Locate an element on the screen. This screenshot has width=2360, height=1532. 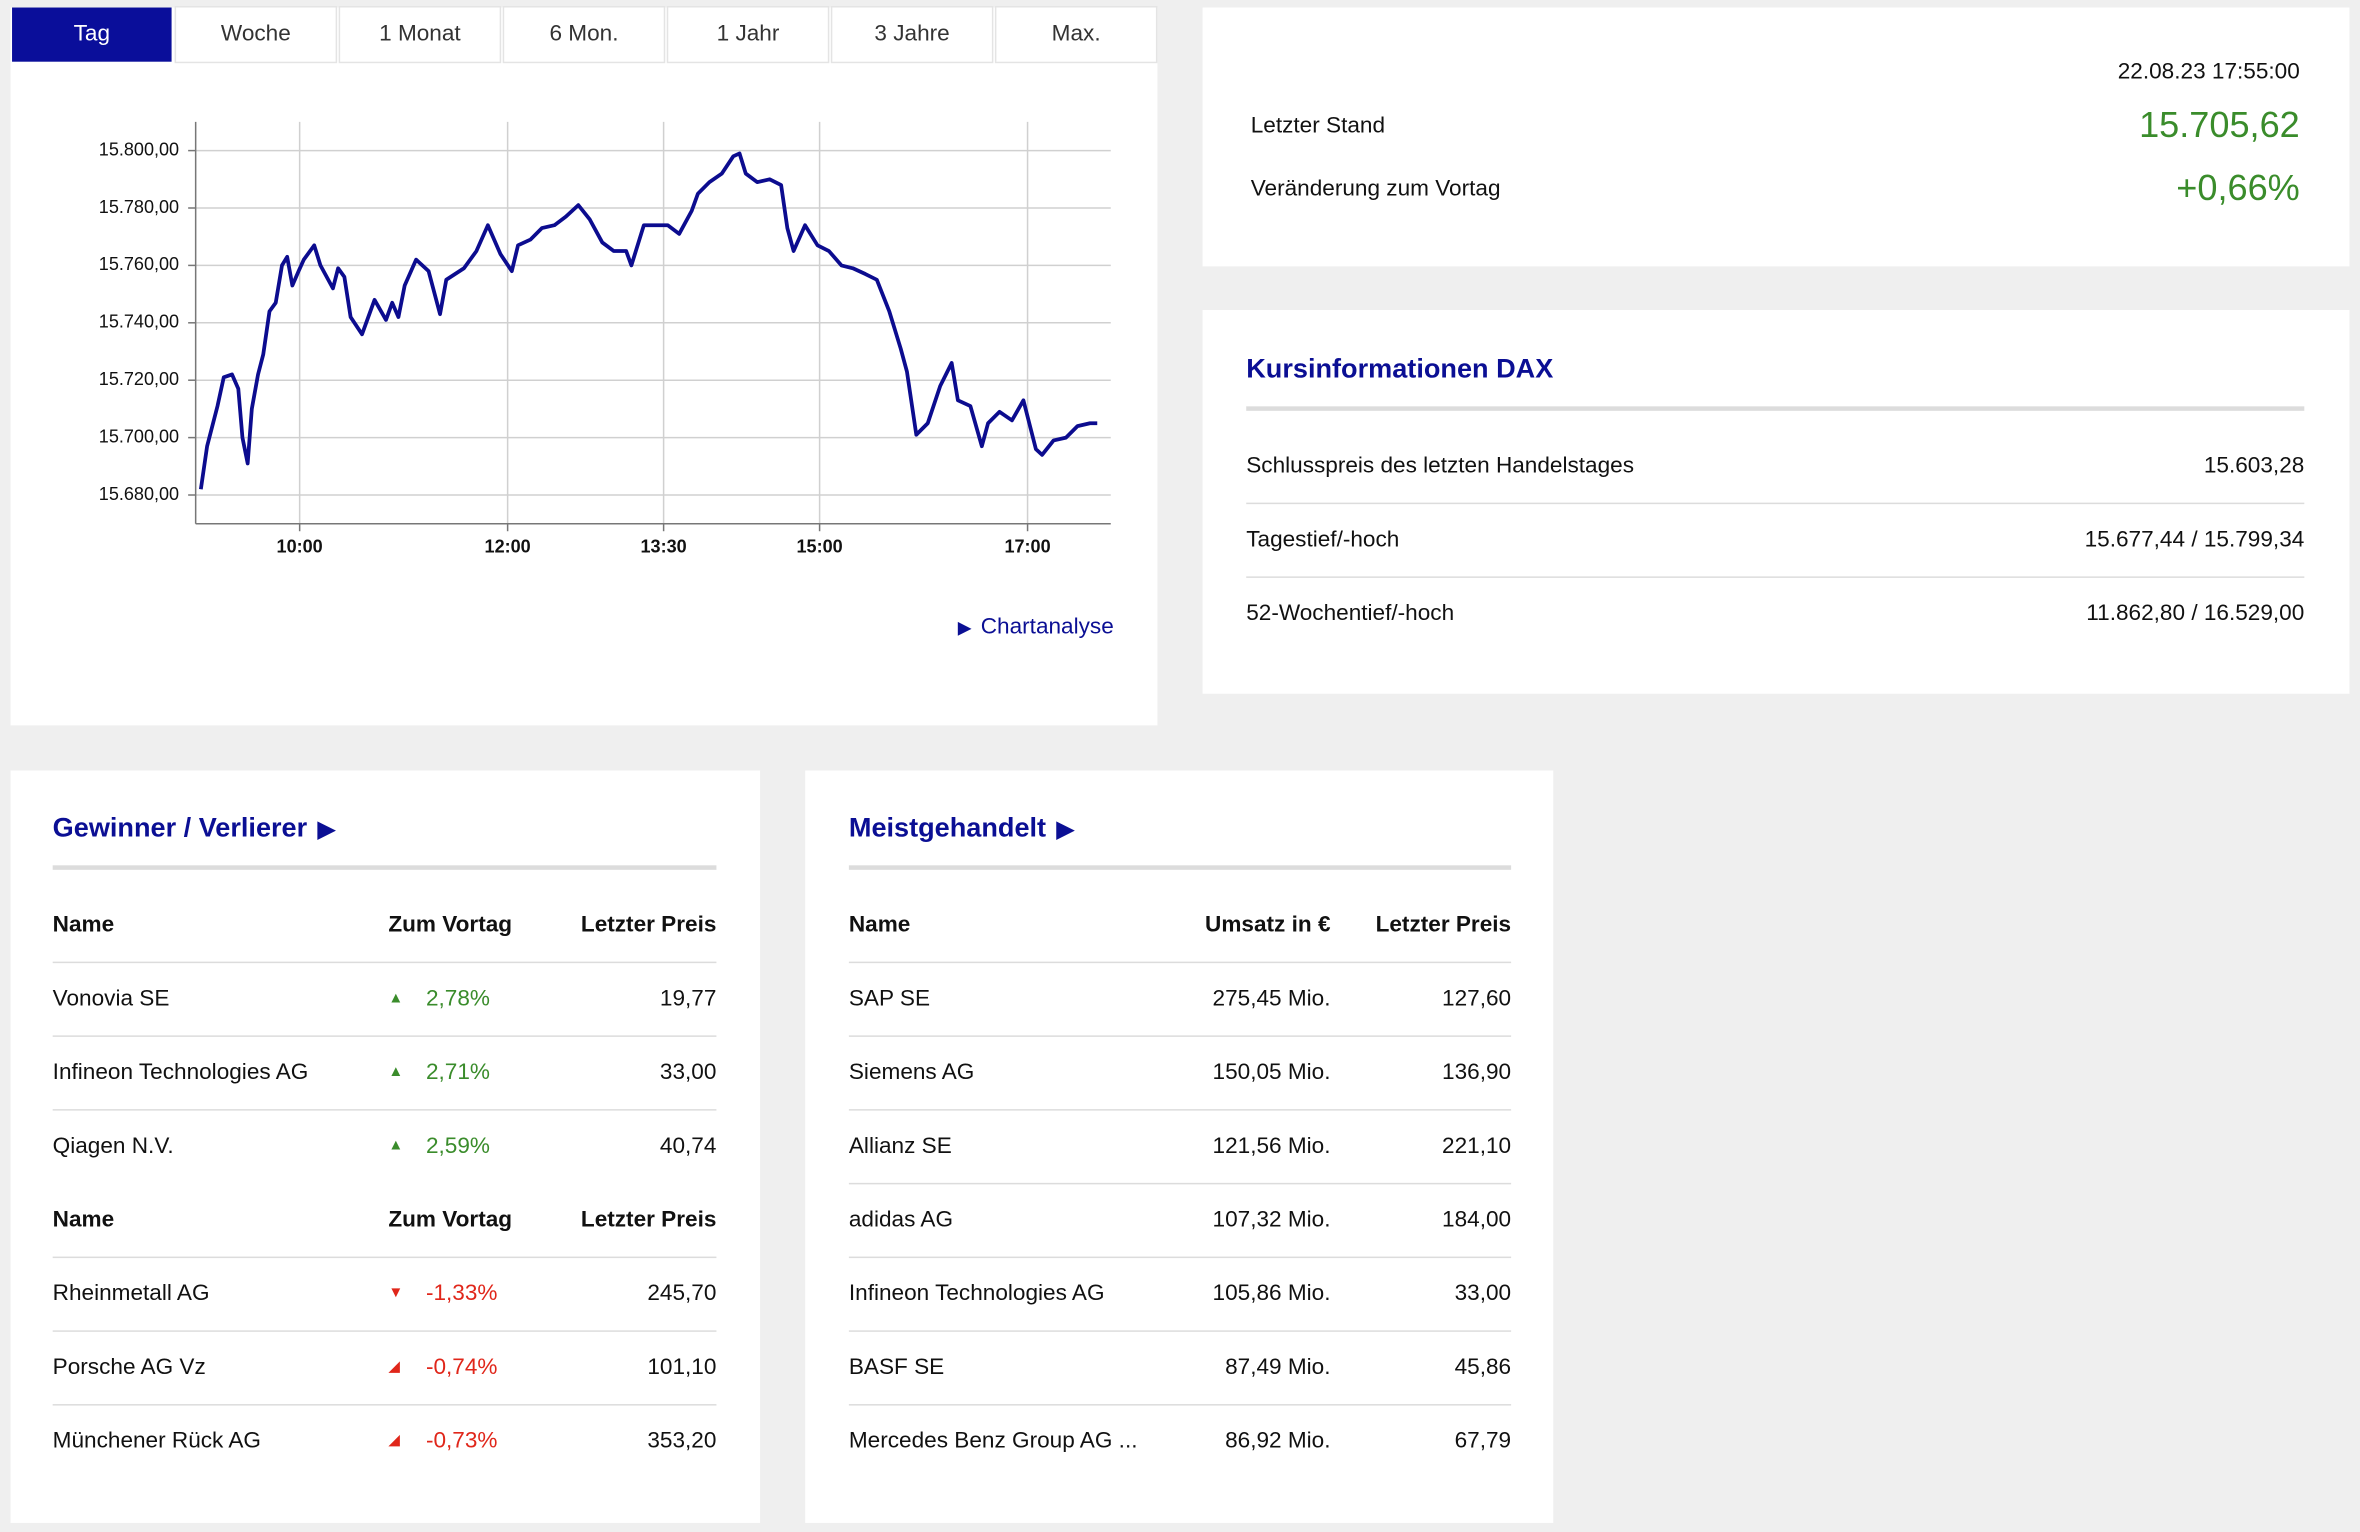
turnover: 150,05 Mio. is located at coordinates (1271, 1072).